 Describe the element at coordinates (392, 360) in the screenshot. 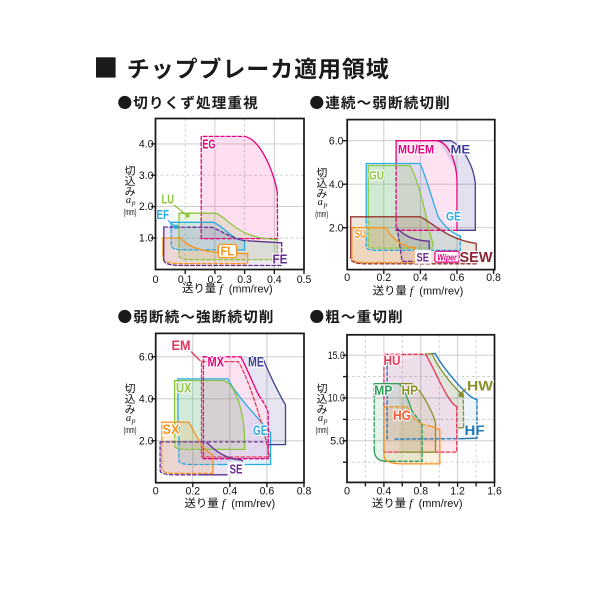

I see `svg-text: HU` at that location.